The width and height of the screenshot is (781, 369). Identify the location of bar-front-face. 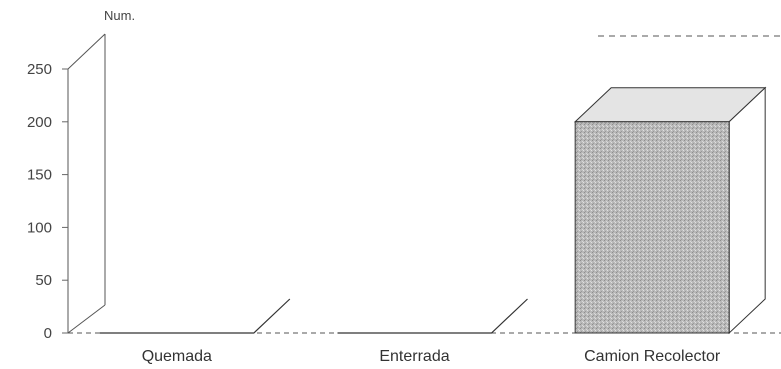
(652, 227).